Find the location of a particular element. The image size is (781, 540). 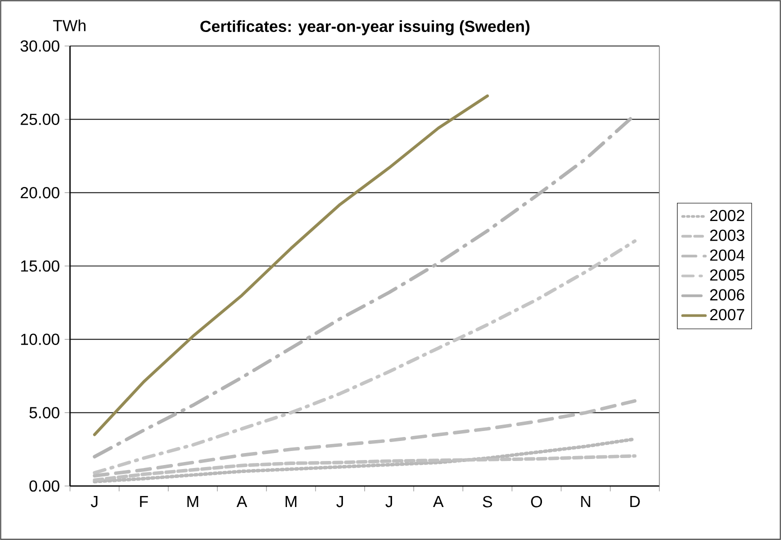

y-tick-label: 5.00 is located at coordinates (44, 412).